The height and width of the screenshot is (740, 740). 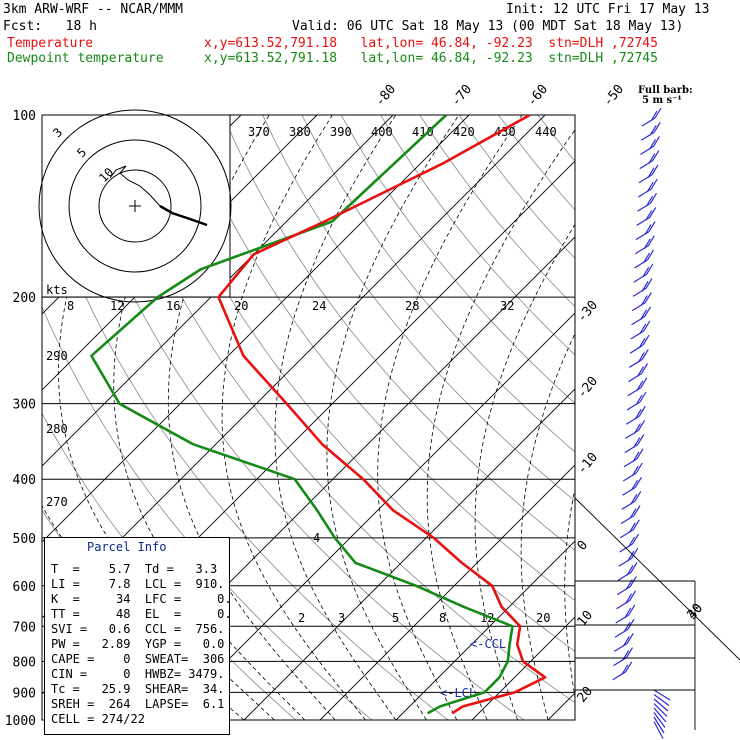 What do you see at coordinates (662, 100) in the screenshot?
I see `wind-legend-unit: 5 m s⁻¹` at bounding box center [662, 100].